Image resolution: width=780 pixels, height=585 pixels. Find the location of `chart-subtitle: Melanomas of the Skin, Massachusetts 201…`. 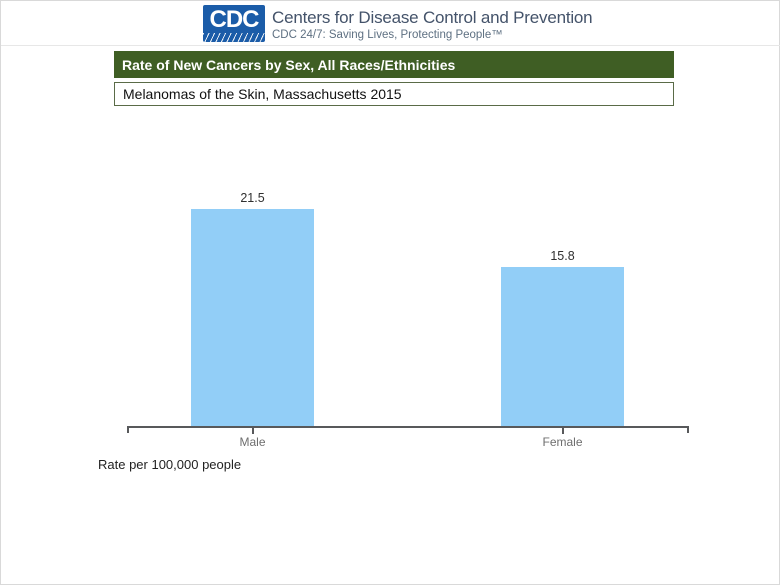

chart-subtitle: Melanomas of the Skin, Massachusetts 201… is located at coordinates (262, 94).